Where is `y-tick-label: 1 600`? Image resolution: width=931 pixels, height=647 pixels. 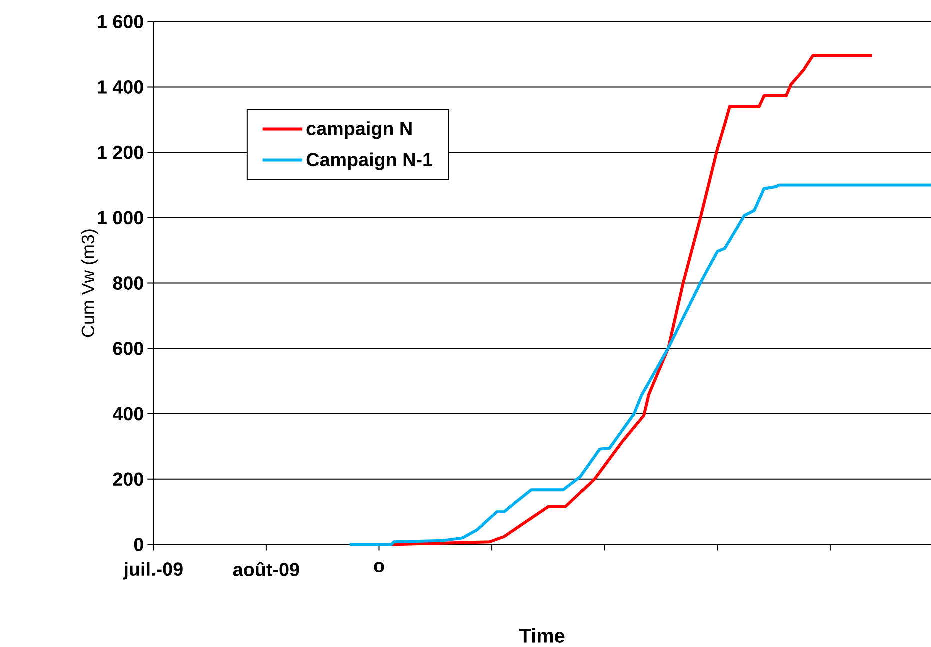
y-tick-label: 1 600 is located at coordinates (121, 21).